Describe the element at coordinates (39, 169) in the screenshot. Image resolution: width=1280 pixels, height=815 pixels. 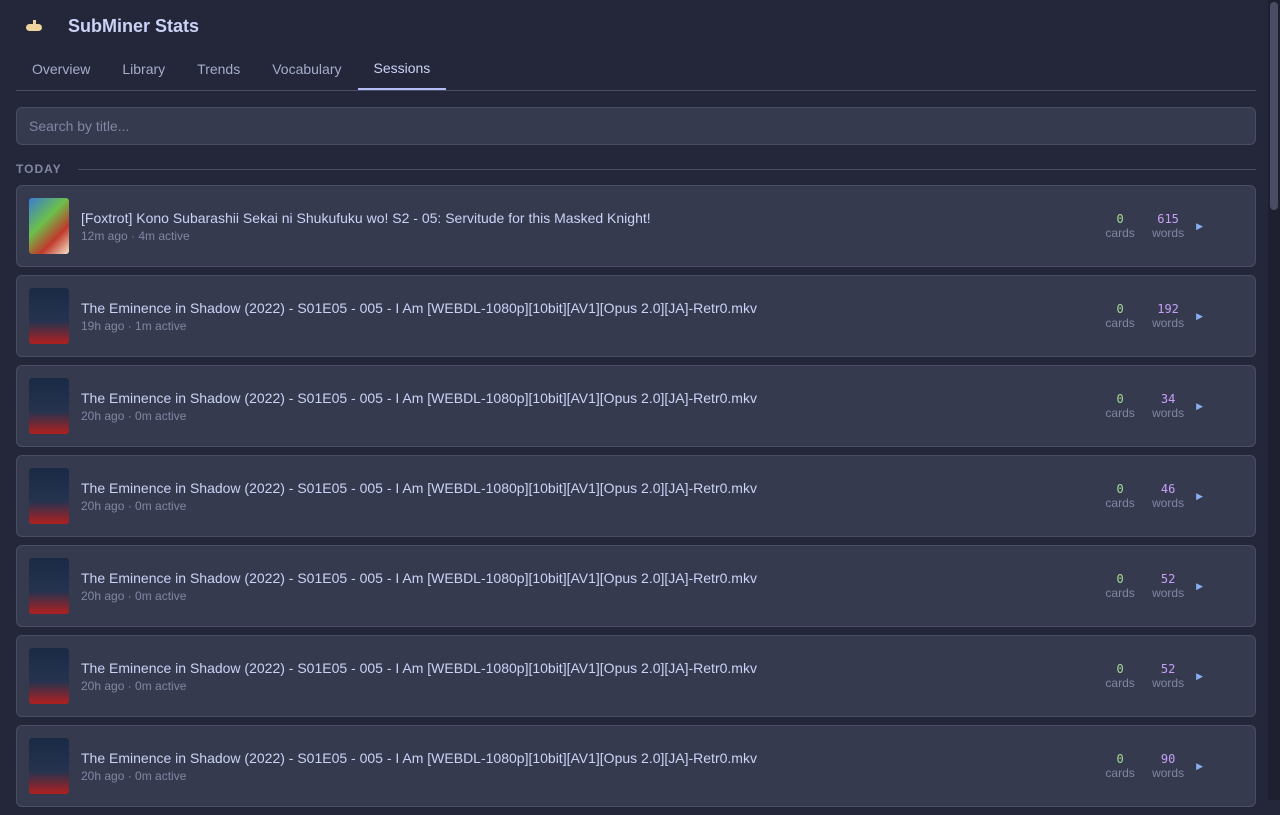
I see `group-label: TODAY` at that location.